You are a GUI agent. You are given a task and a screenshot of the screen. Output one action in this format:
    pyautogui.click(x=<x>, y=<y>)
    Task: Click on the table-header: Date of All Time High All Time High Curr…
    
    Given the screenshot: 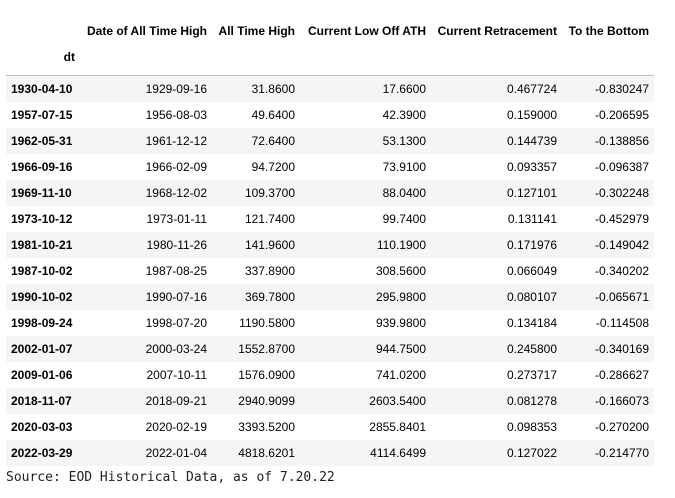 What is the action you would take?
    pyautogui.click(x=330, y=42)
    